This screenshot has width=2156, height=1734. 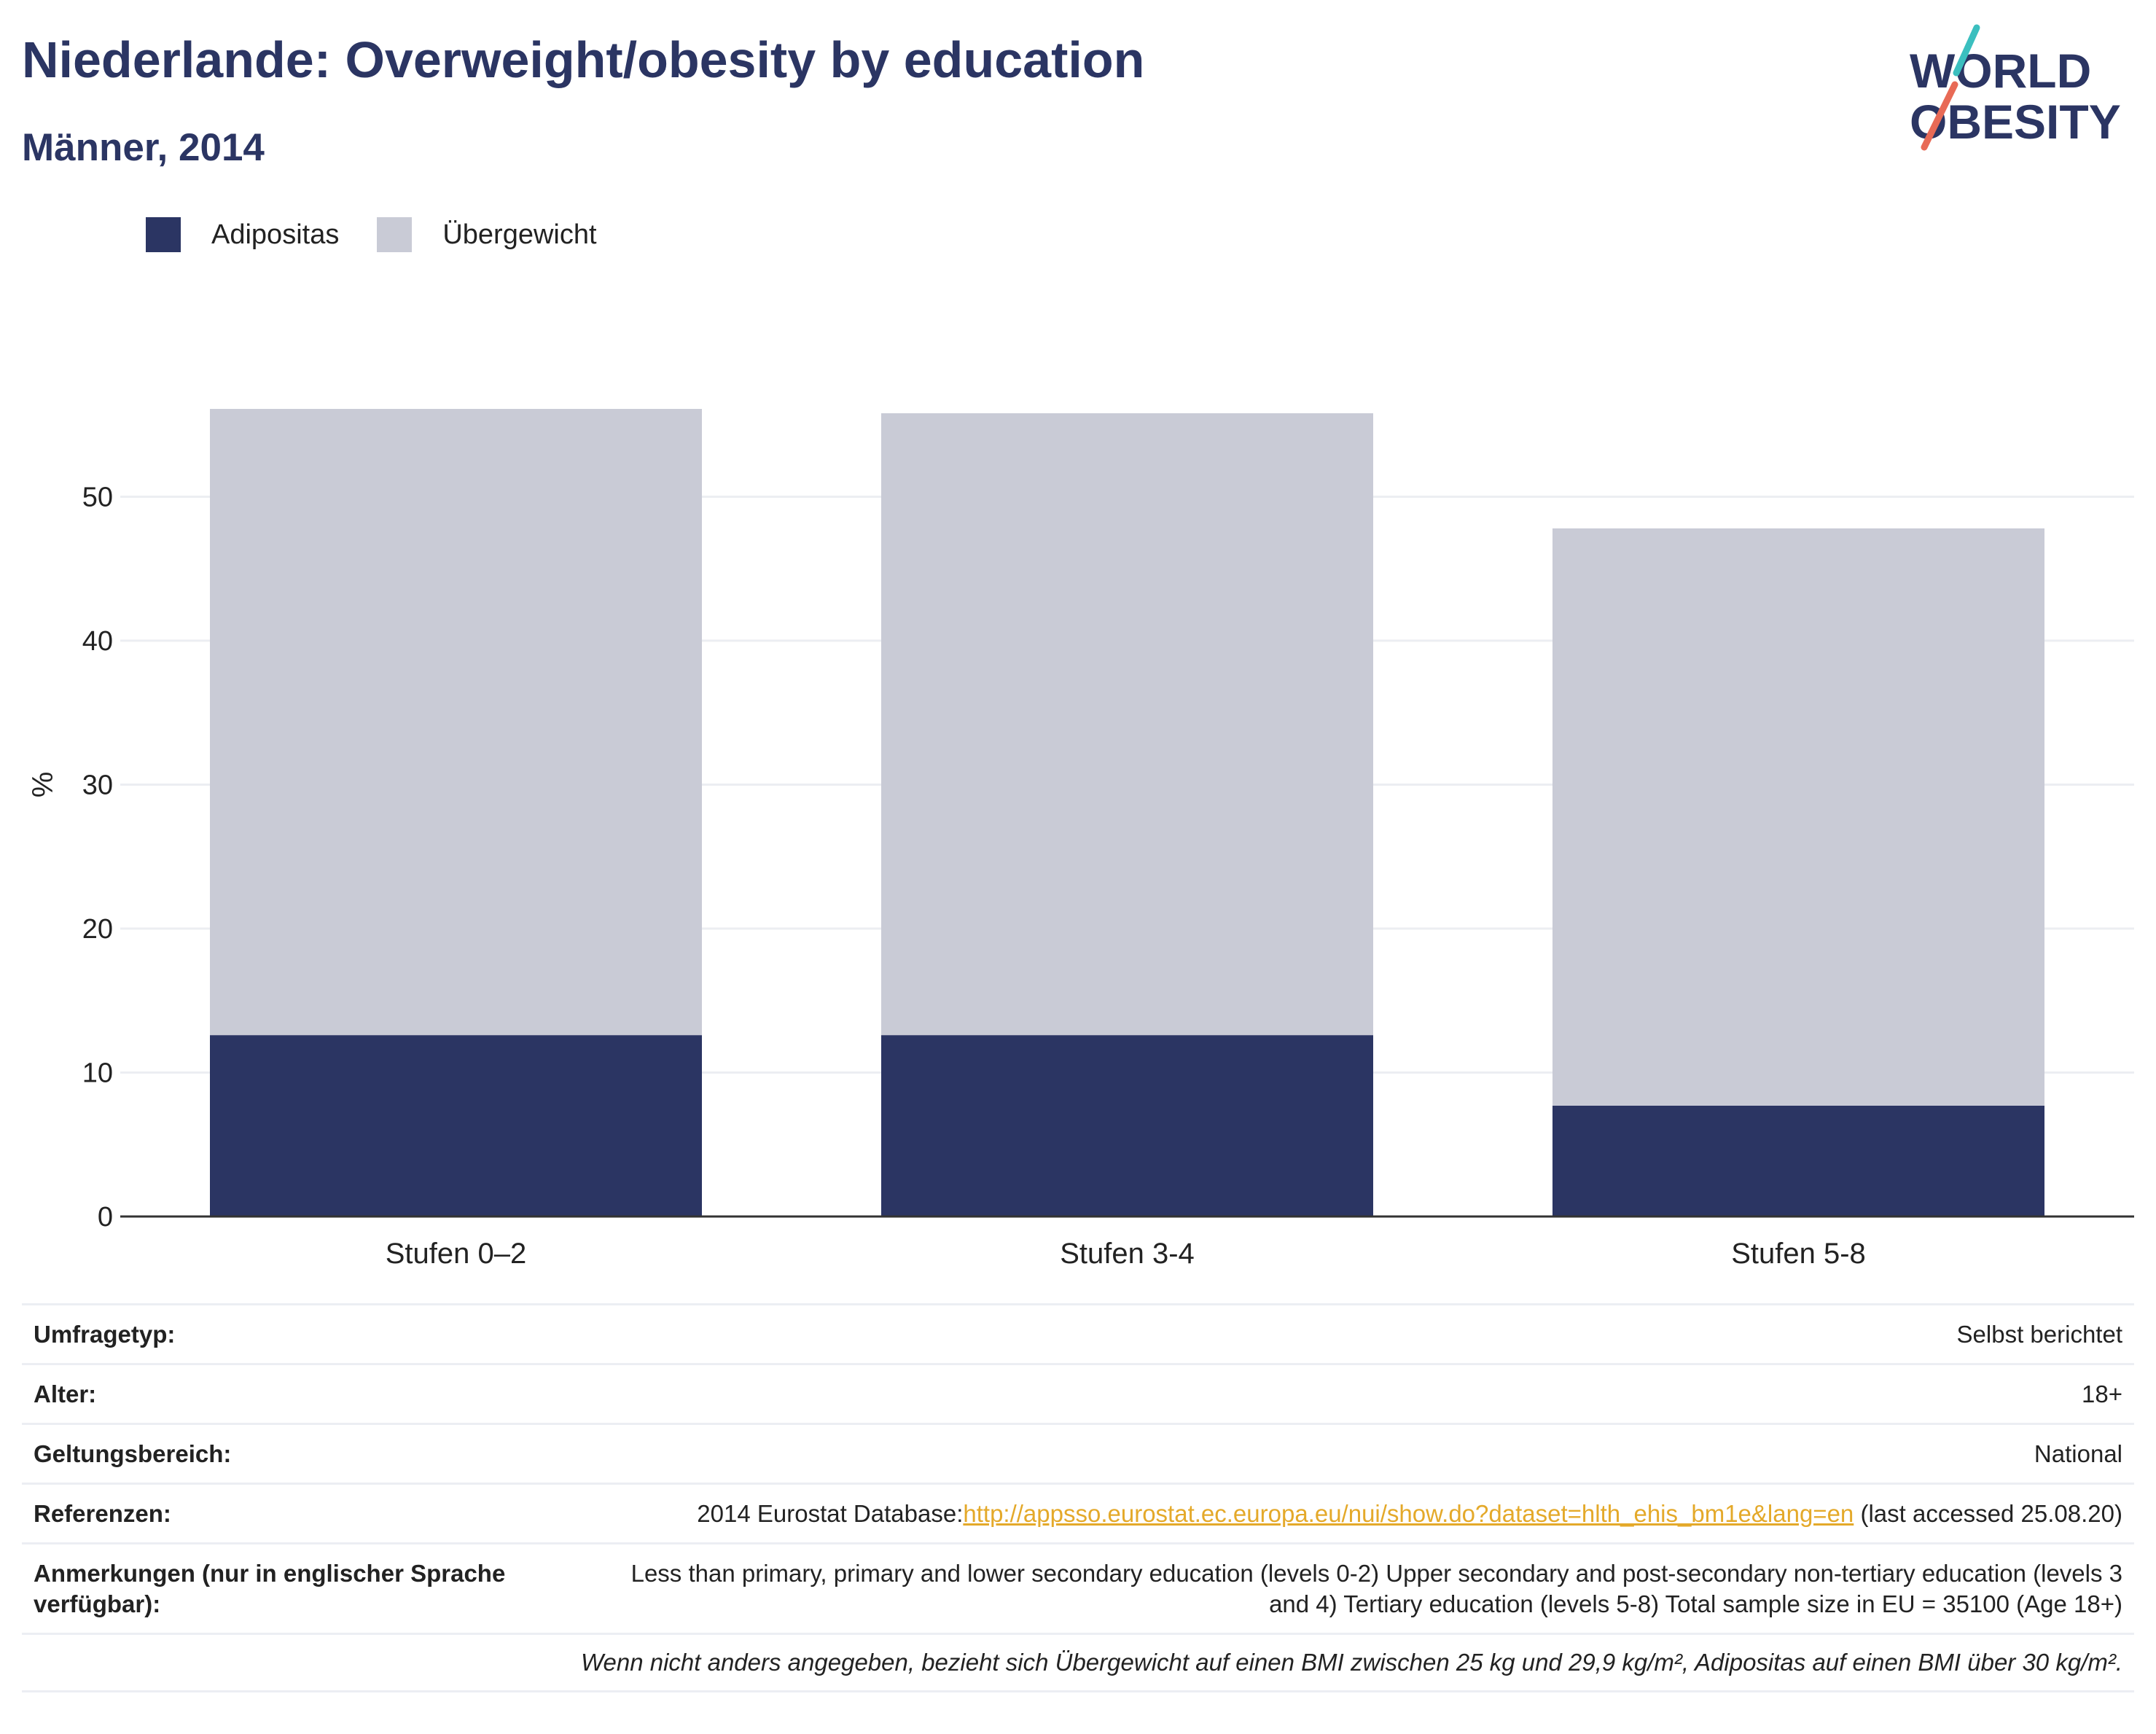 I want to click on age-label: Alter:, so click(x=65, y=1393).